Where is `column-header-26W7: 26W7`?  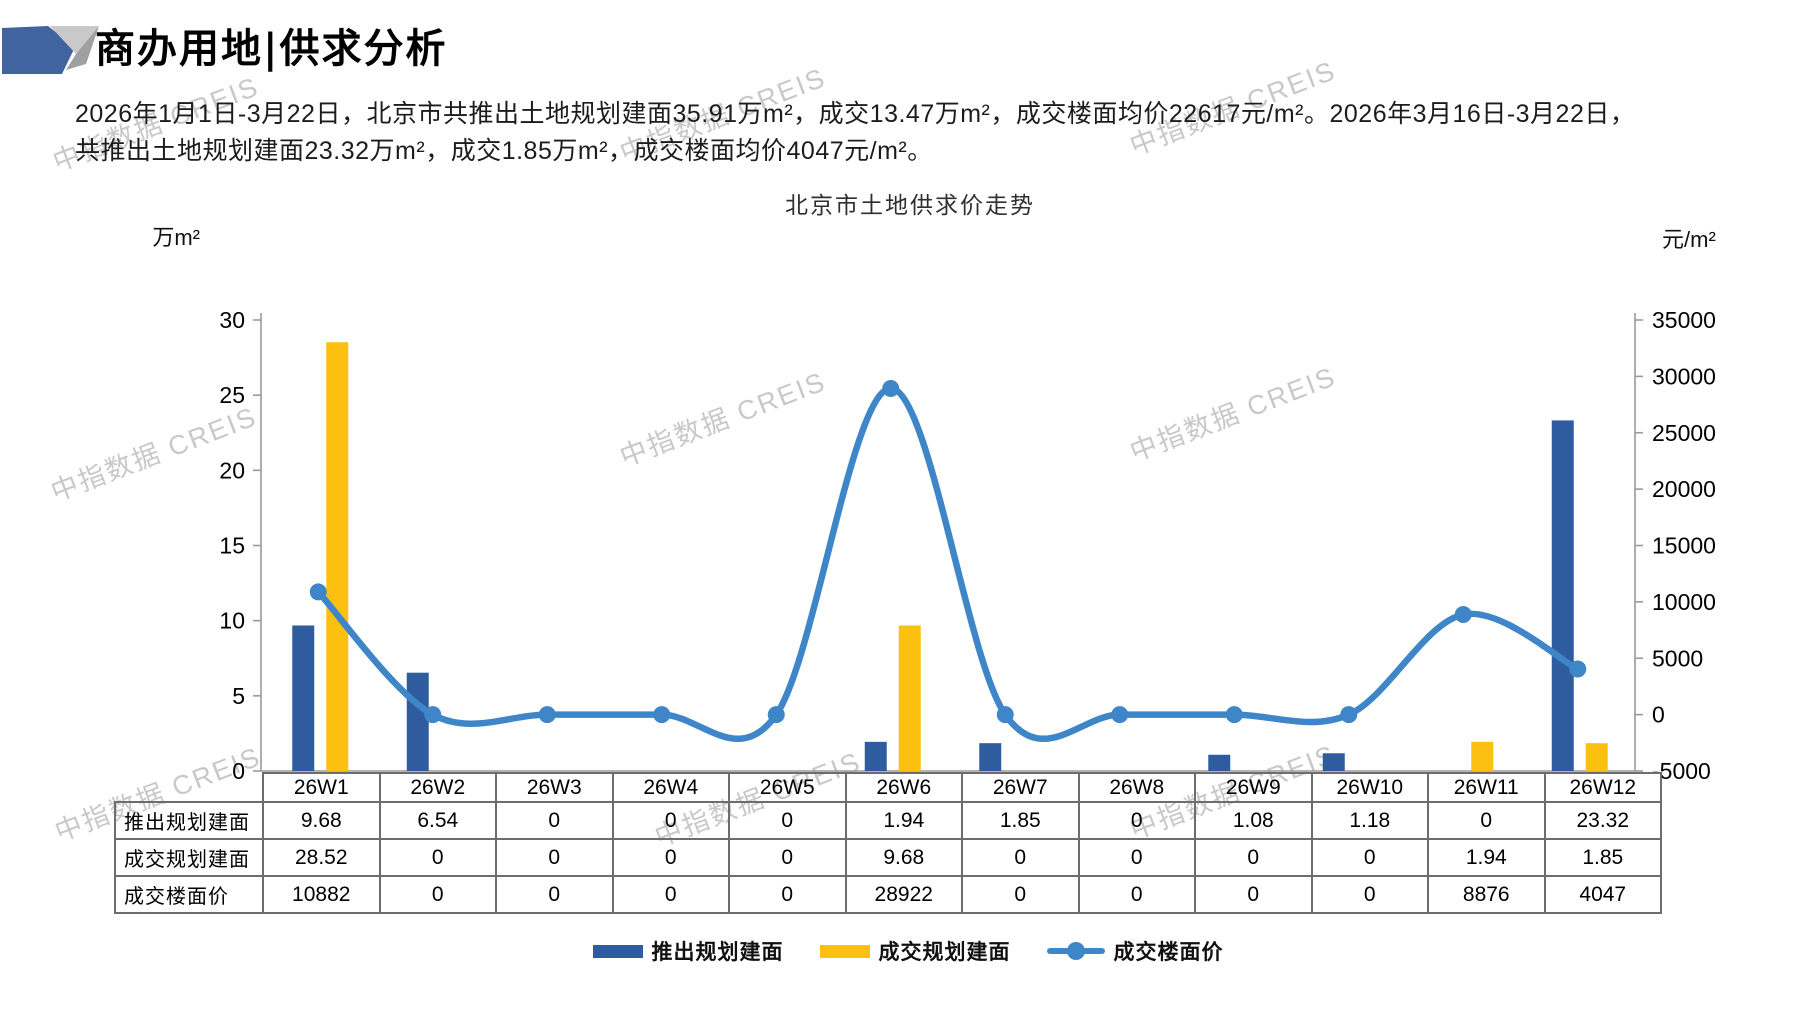
column-header-26W7: 26W7 is located at coordinates (1020, 787).